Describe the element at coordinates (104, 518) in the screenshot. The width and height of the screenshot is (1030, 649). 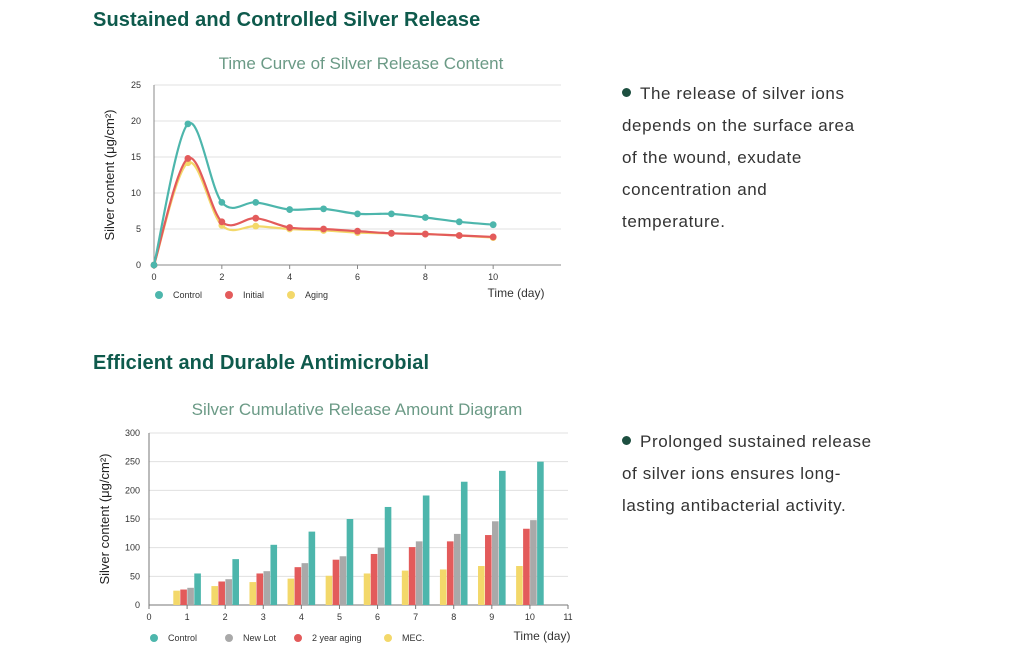
I see `y-axis-label: Silver content (μg/cm²)` at that location.